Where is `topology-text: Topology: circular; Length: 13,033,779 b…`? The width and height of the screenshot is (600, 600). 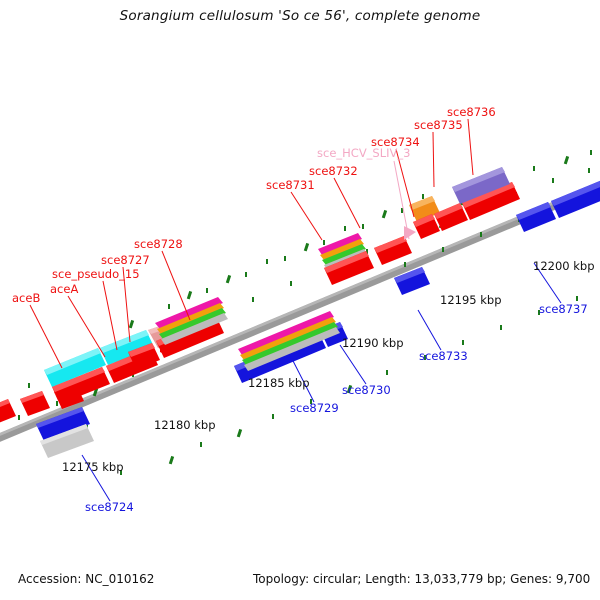 topology-text: Topology: circular; Length: 13,033,779 b… is located at coordinates (422, 579).